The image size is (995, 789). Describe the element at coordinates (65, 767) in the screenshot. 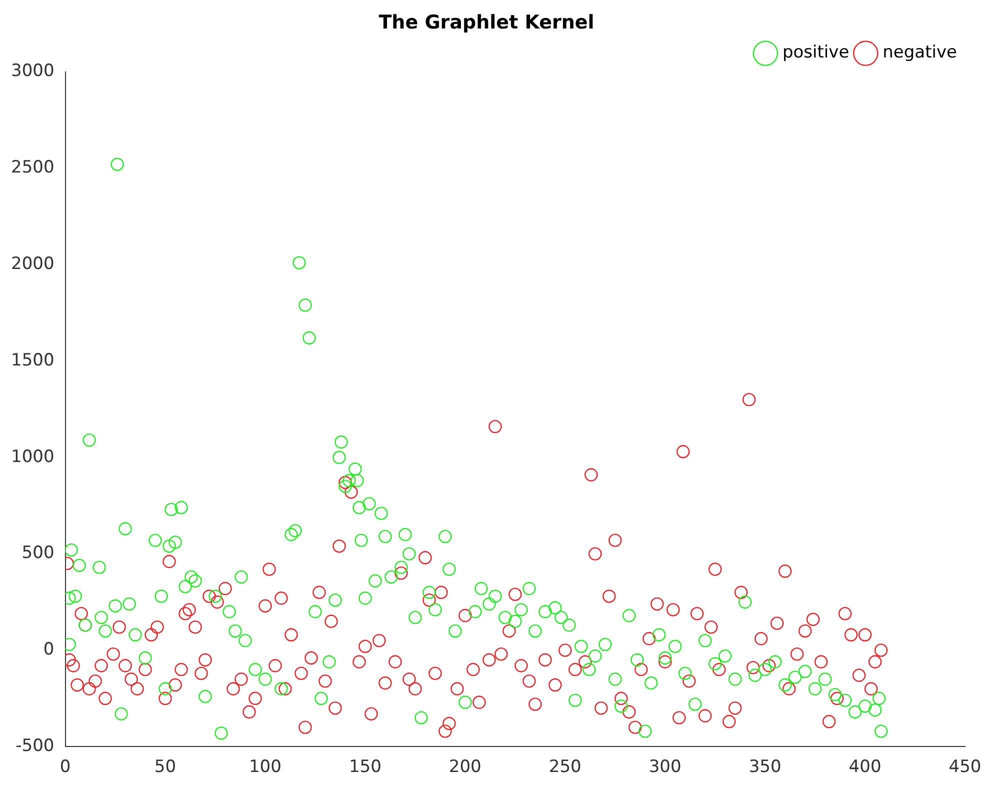

I see `x-tick-label: 0` at that location.